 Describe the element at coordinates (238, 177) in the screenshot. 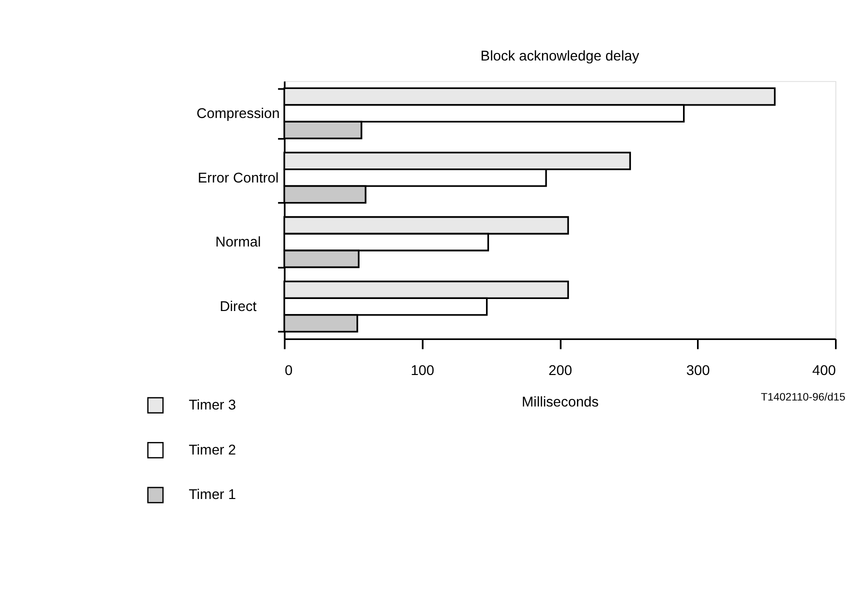

I see `y-tick-label: Error Control` at that location.